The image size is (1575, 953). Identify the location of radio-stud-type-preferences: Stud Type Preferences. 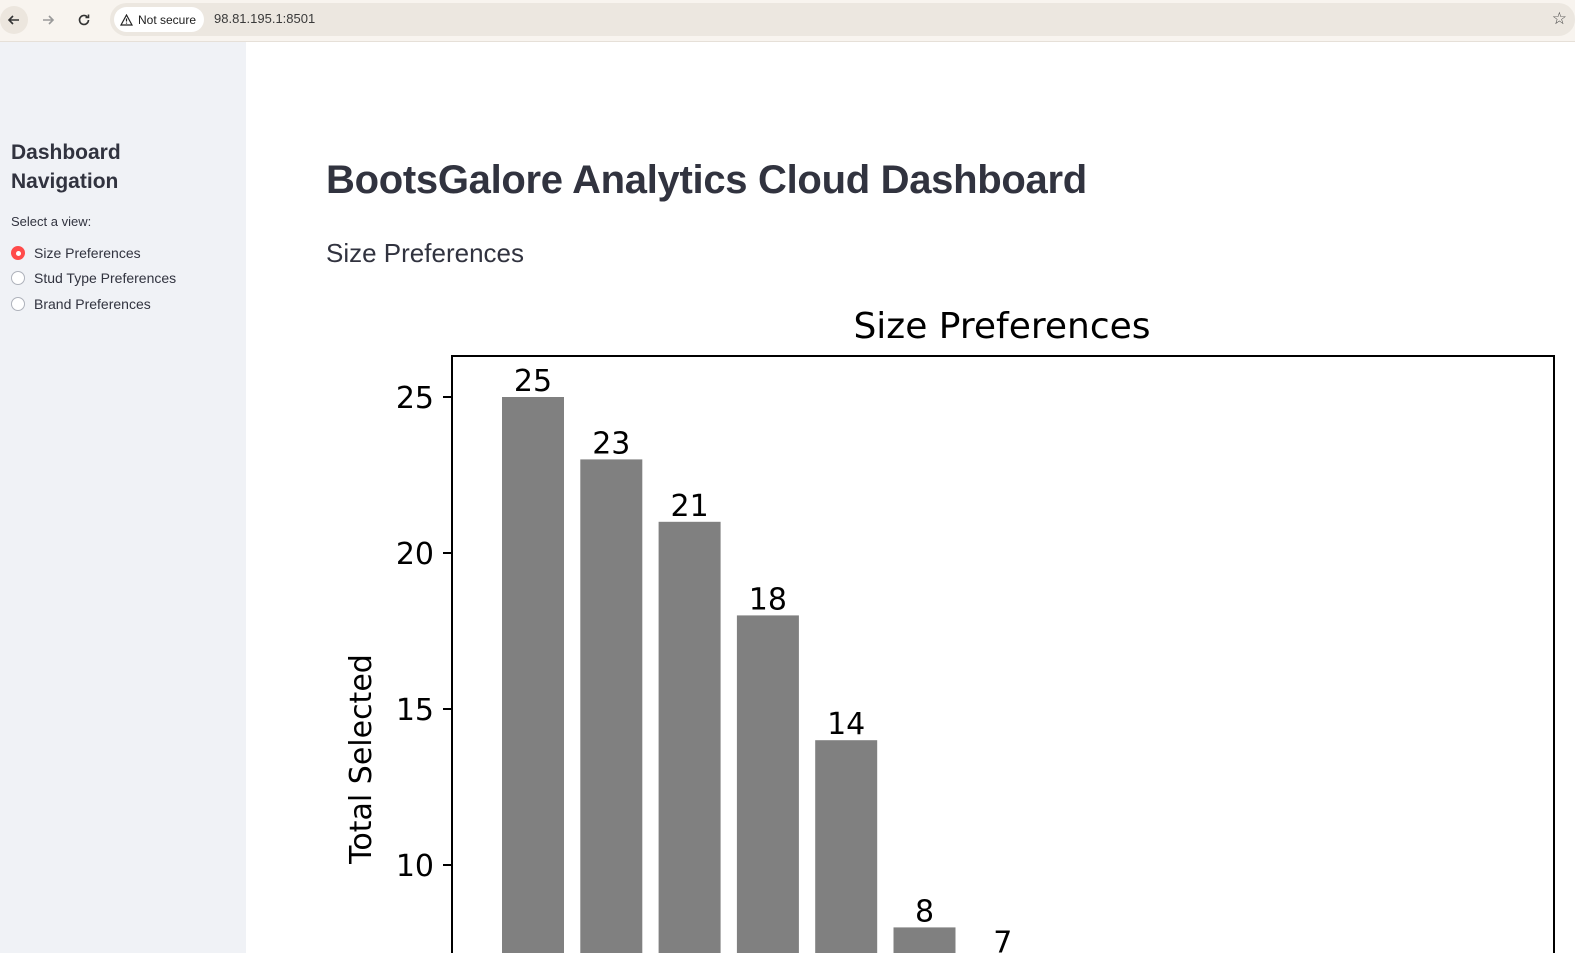
(93, 278).